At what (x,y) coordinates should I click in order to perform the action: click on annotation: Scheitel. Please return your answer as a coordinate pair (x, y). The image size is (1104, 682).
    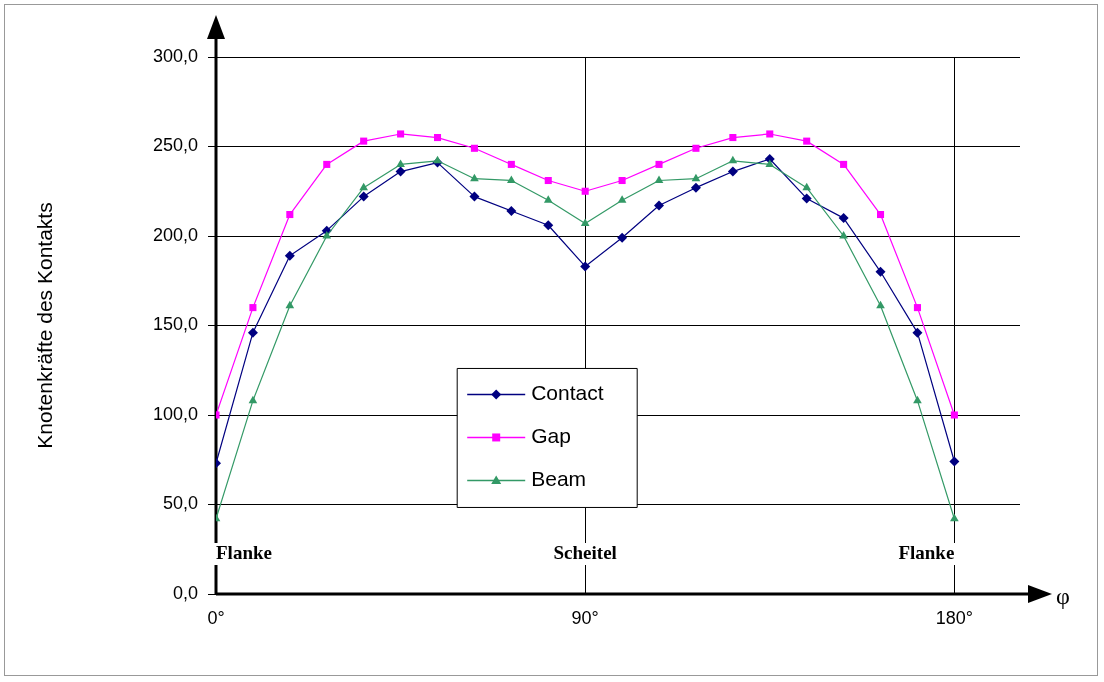
    Looking at the image, I should click on (585, 552).